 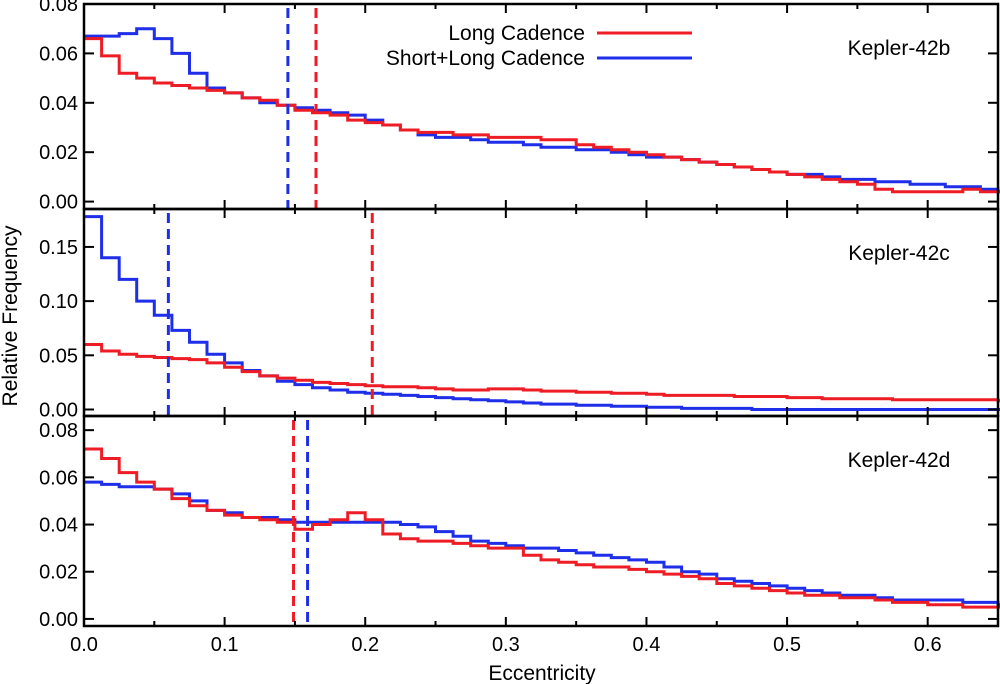 What do you see at coordinates (647, 645) in the screenshot?
I see `x-tick-label: 0.4` at bounding box center [647, 645].